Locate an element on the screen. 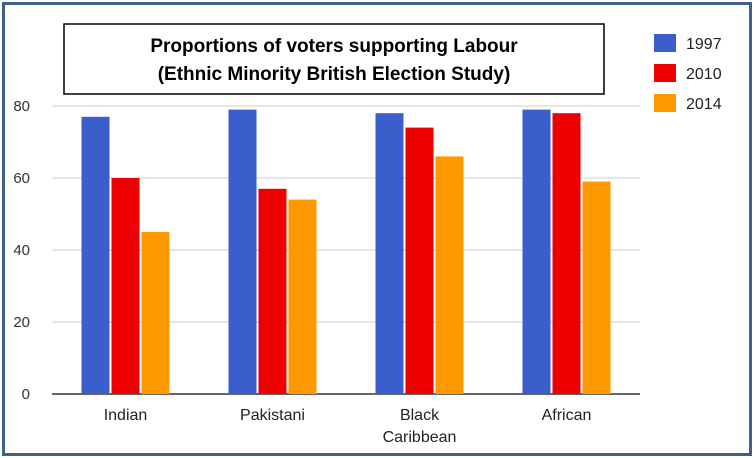 The width and height of the screenshot is (754, 458). chart-title-line-1: Proportions of voters supporting Labour is located at coordinates (334, 46).